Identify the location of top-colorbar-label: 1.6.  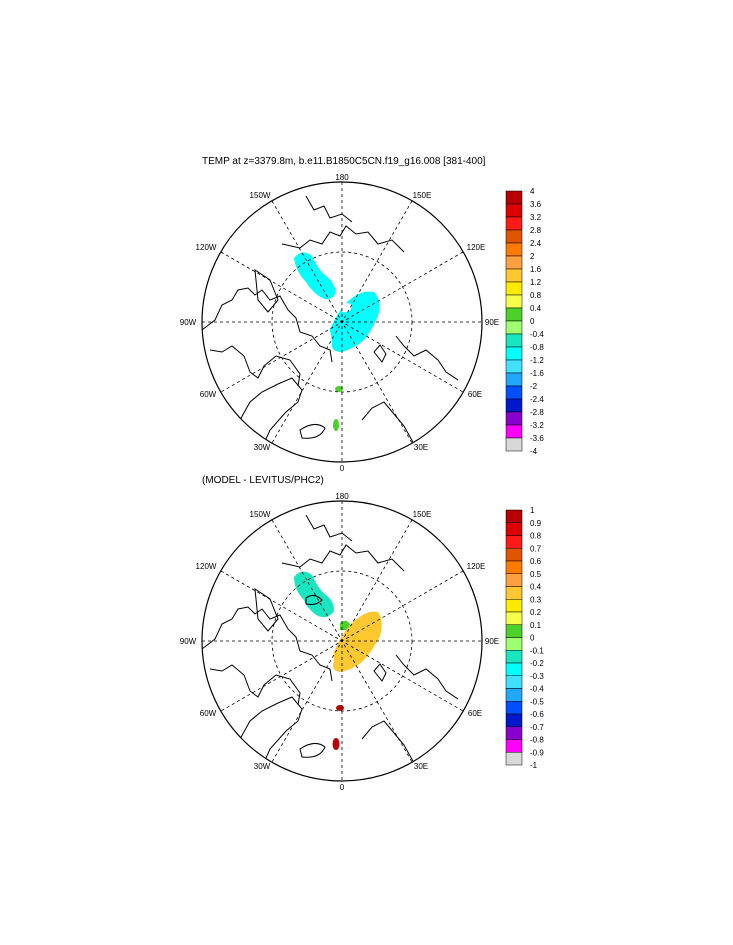
(536, 269).